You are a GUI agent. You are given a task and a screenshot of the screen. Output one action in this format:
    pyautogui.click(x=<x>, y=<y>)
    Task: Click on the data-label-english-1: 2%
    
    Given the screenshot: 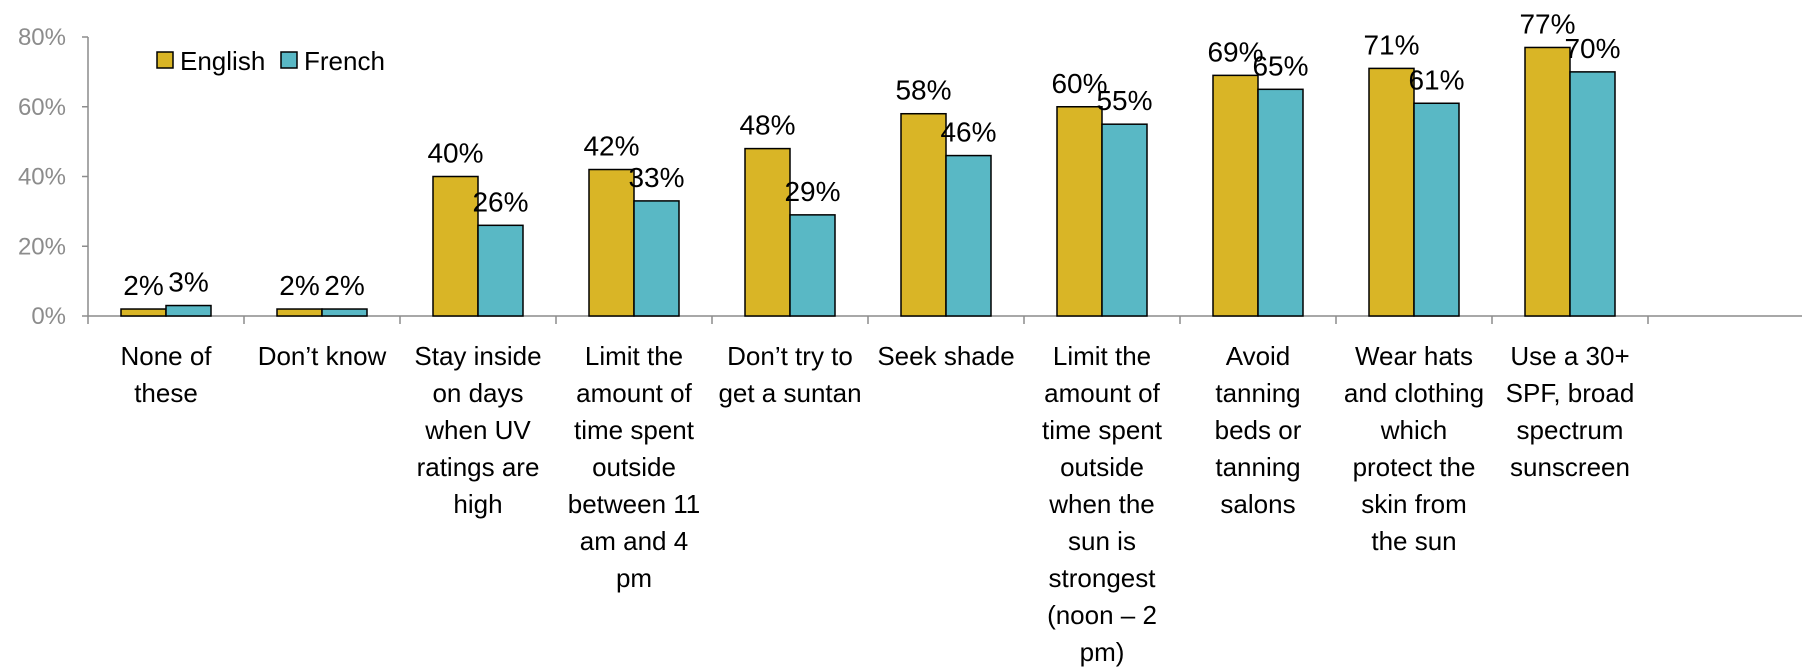 What is the action you would take?
    pyautogui.click(x=299, y=285)
    